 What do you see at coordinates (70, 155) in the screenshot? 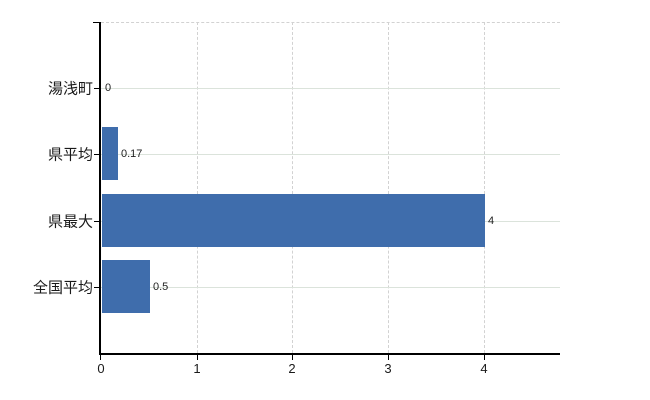
I see `category-label: 県平均` at bounding box center [70, 155].